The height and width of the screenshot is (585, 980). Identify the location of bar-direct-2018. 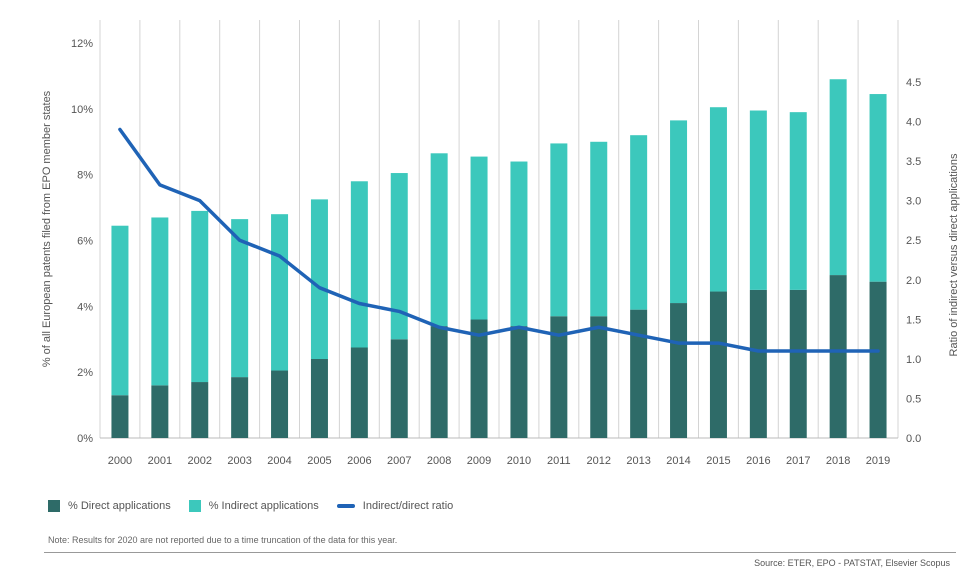
(838, 356).